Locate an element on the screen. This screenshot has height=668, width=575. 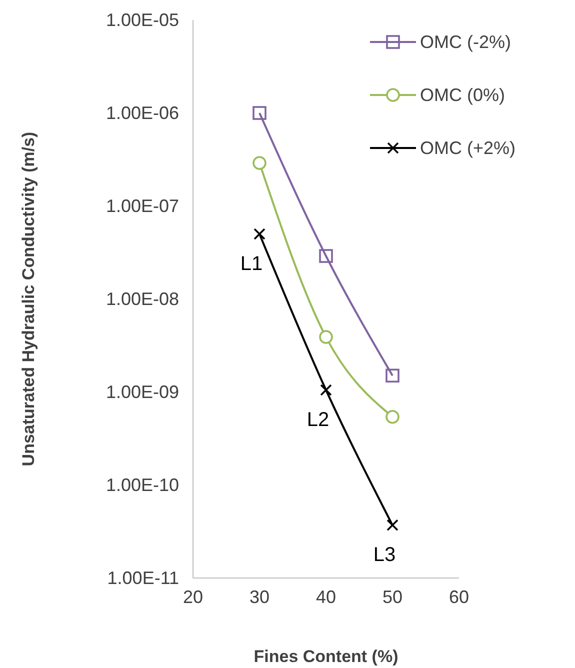
x-tick-label: 60 is located at coordinates (459, 596).